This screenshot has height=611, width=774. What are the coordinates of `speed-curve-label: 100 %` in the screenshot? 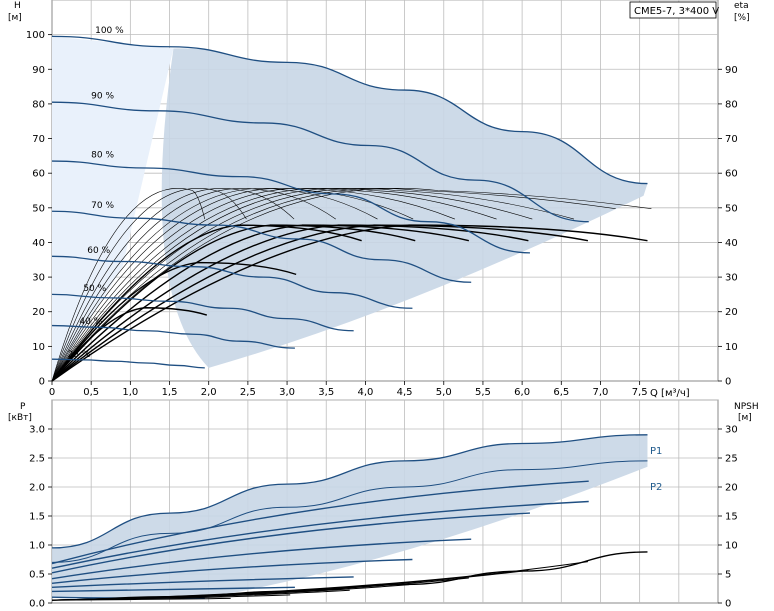 It's located at (109, 31).